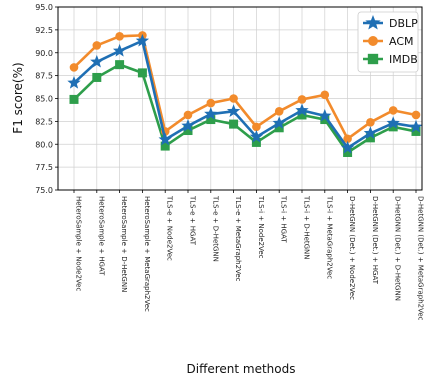 The image size is (444, 382). What do you see at coordinates (307, 227) in the screenshot?
I see `x-tick-label: TLS-i + D-HetGNN` at bounding box center [307, 227].